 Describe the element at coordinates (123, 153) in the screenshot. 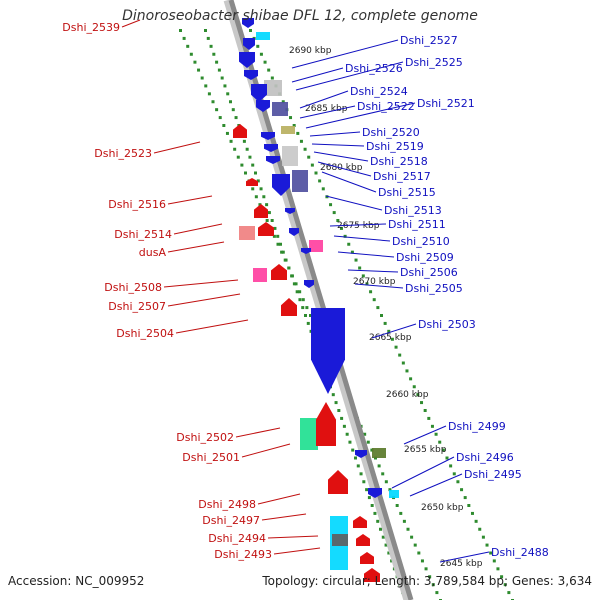

I see `reverse-gene-label: Dshi_2523` at that location.